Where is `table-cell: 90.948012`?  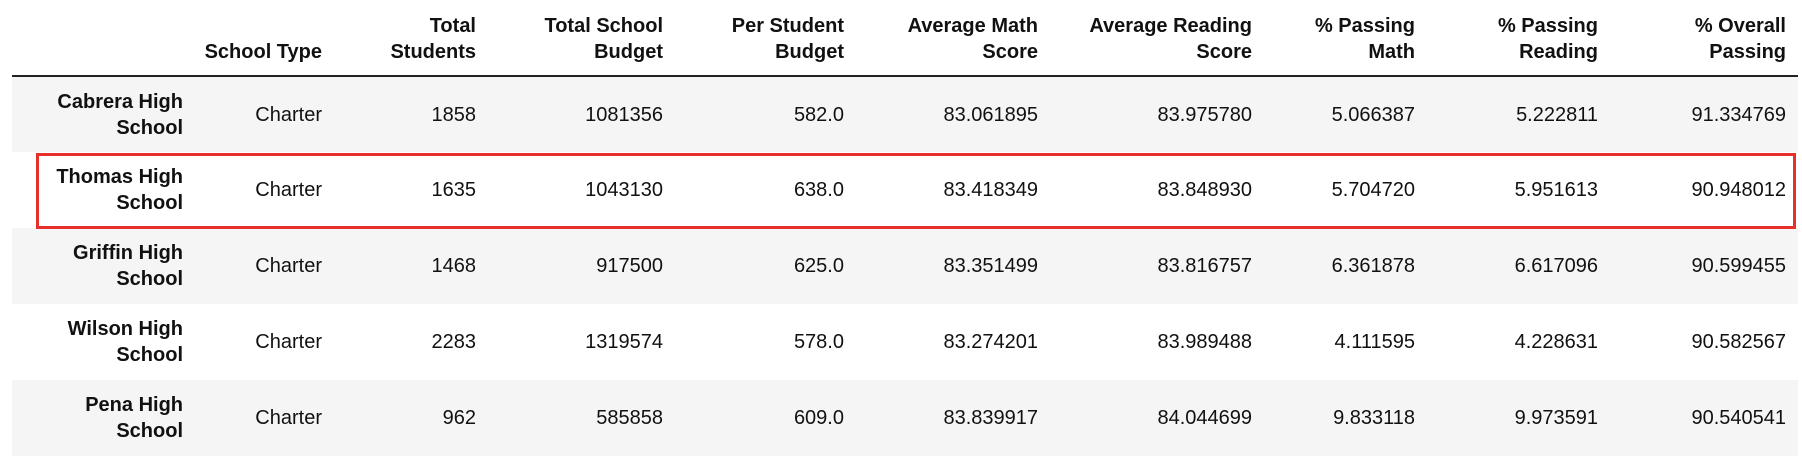 table-cell: 90.948012 is located at coordinates (1738, 190).